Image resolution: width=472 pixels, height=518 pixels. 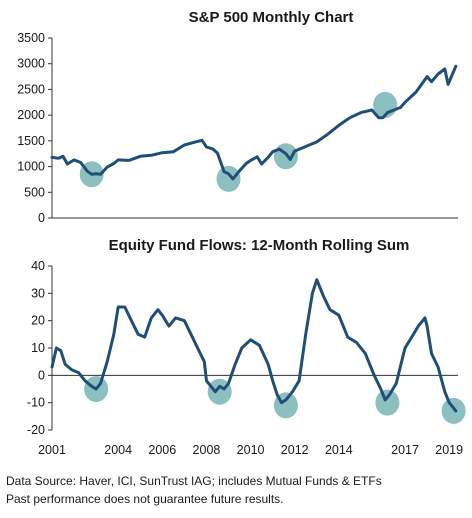 I want to click on flows-y-tick-label: 0, so click(x=41, y=375).